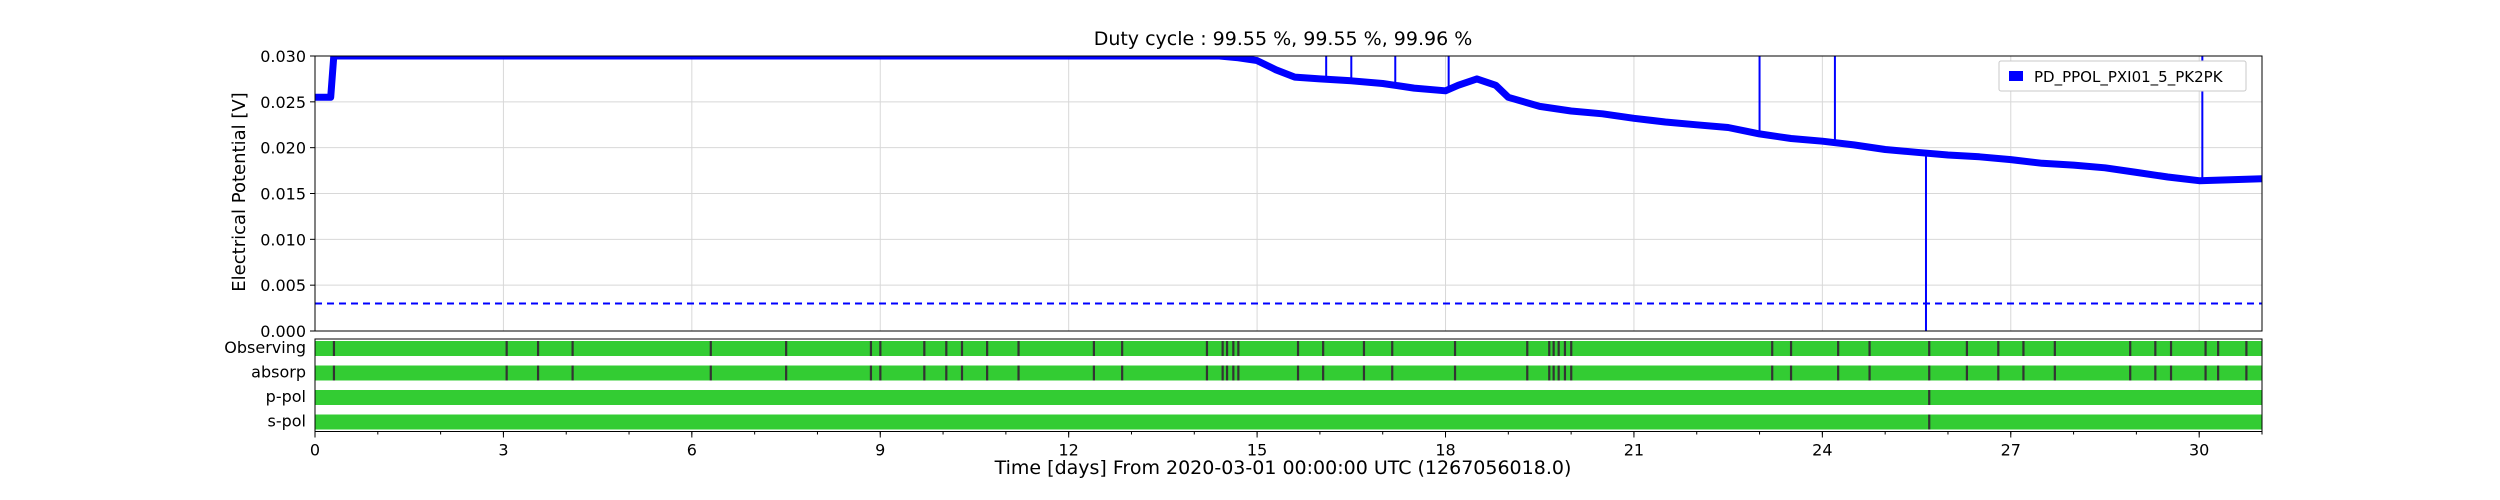  I want to click on legend-label: PD_PPOL_PXI01_5_PK2PK, so click(2129, 77).